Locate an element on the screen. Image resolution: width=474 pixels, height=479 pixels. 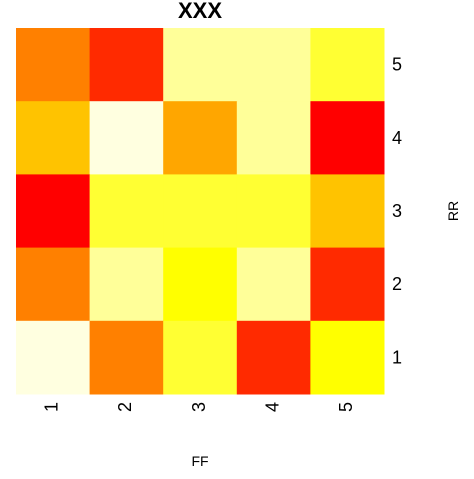
x-tick-labels: 1 2 3 4 5 is located at coordinates (199, 407).